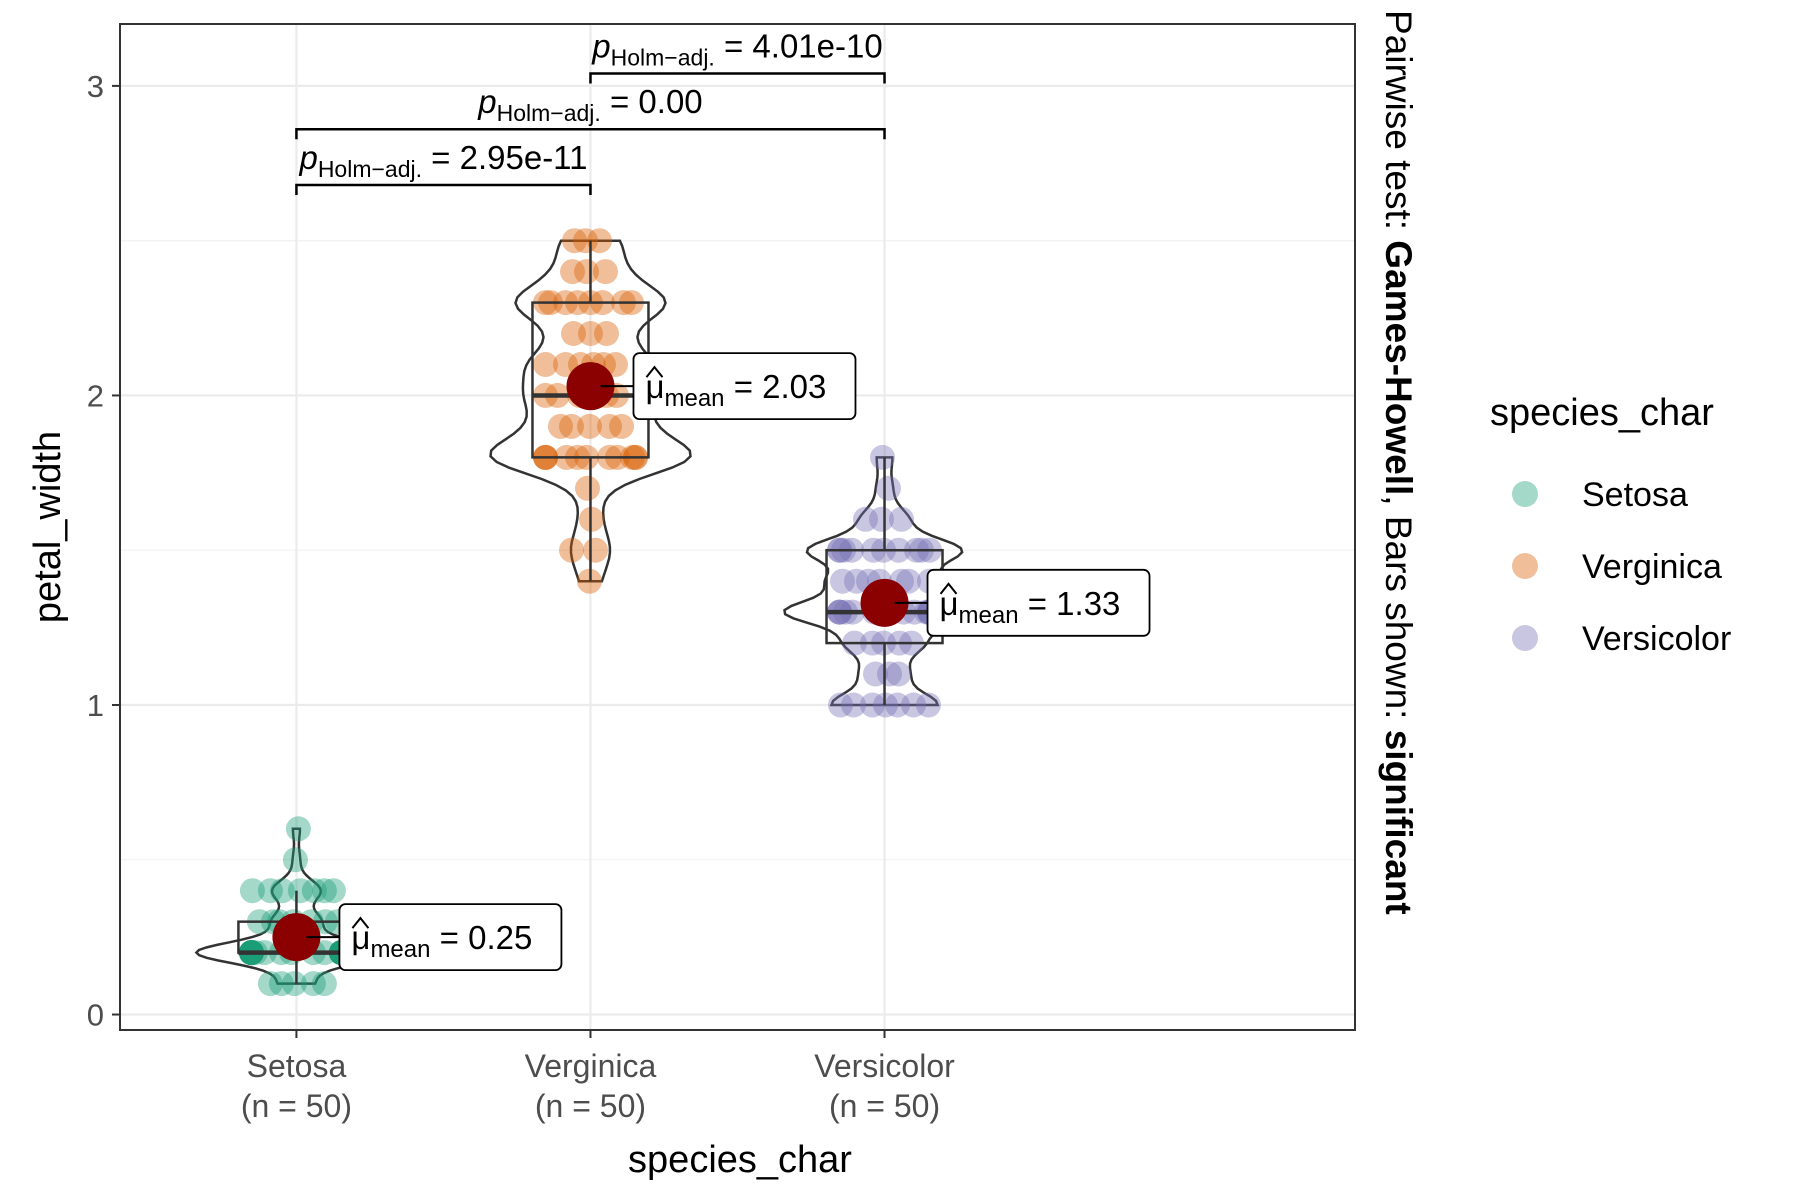  Describe the element at coordinates (297, 1066) in the screenshot. I see `x-tick-label: Setosa` at that location.